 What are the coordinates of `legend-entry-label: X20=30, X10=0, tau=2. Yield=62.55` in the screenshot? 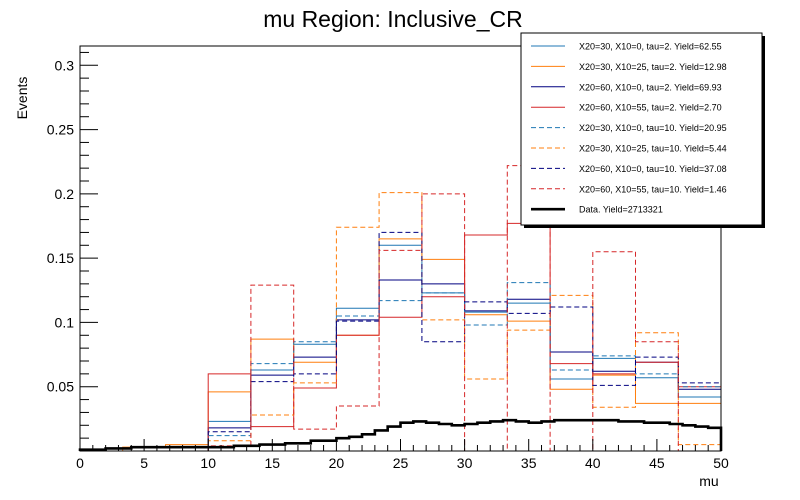 It's located at (650, 47).